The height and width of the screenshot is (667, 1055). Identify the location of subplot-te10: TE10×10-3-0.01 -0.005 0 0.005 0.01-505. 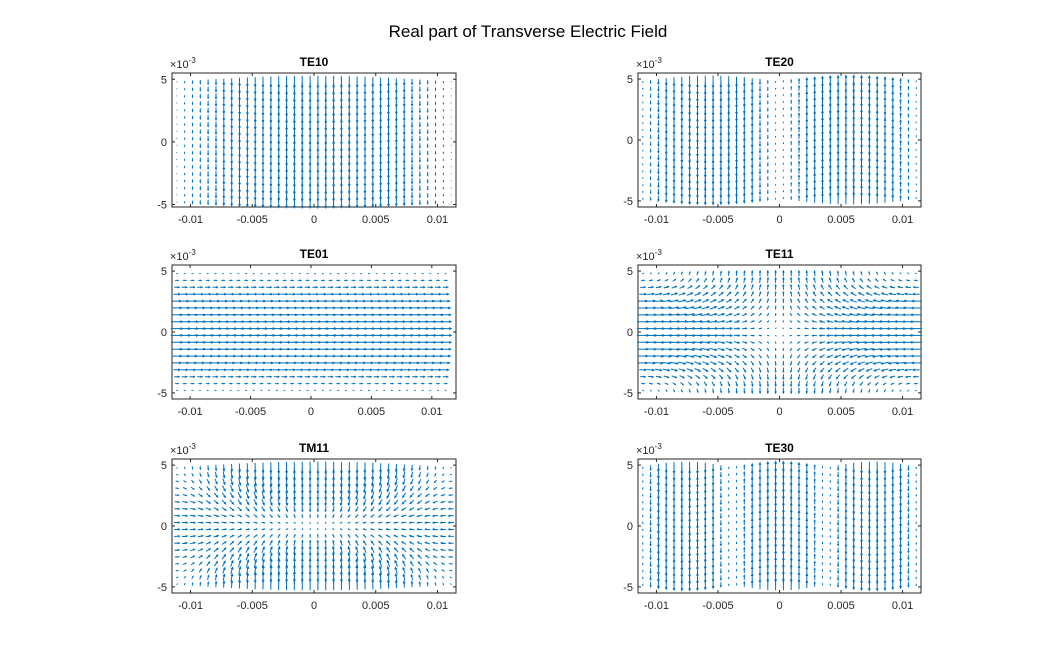
(307, 140).